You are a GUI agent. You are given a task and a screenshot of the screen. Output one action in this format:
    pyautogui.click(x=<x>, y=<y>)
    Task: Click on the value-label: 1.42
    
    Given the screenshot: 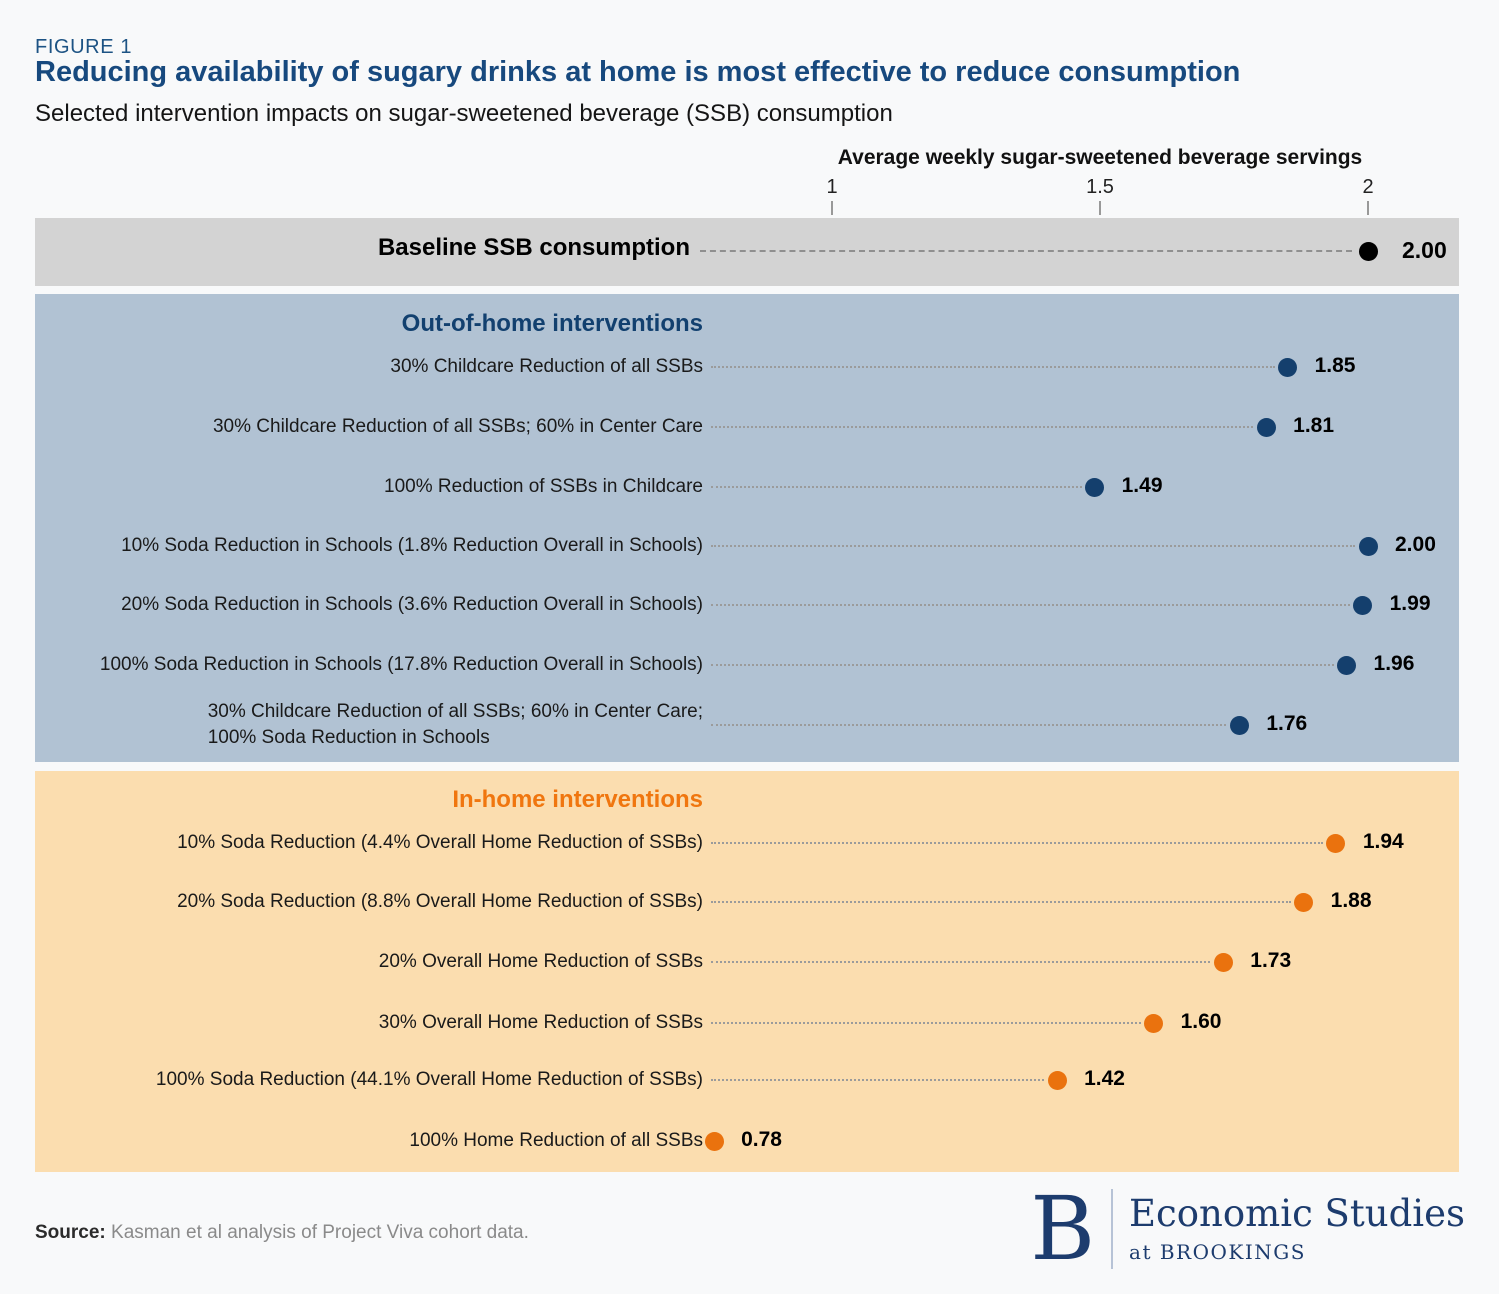 What is the action you would take?
    pyautogui.click(x=1104, y=1078)
    